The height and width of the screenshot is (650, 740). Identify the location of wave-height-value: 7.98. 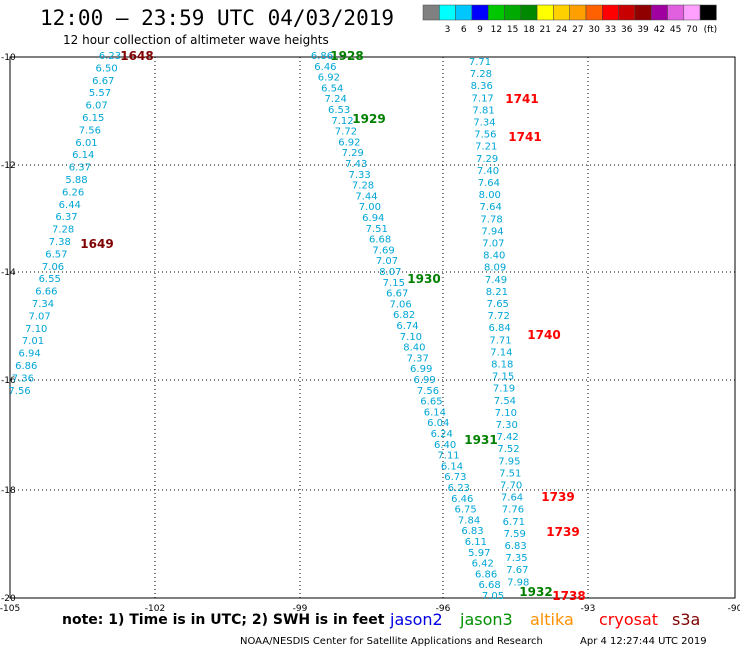
(518, 582).